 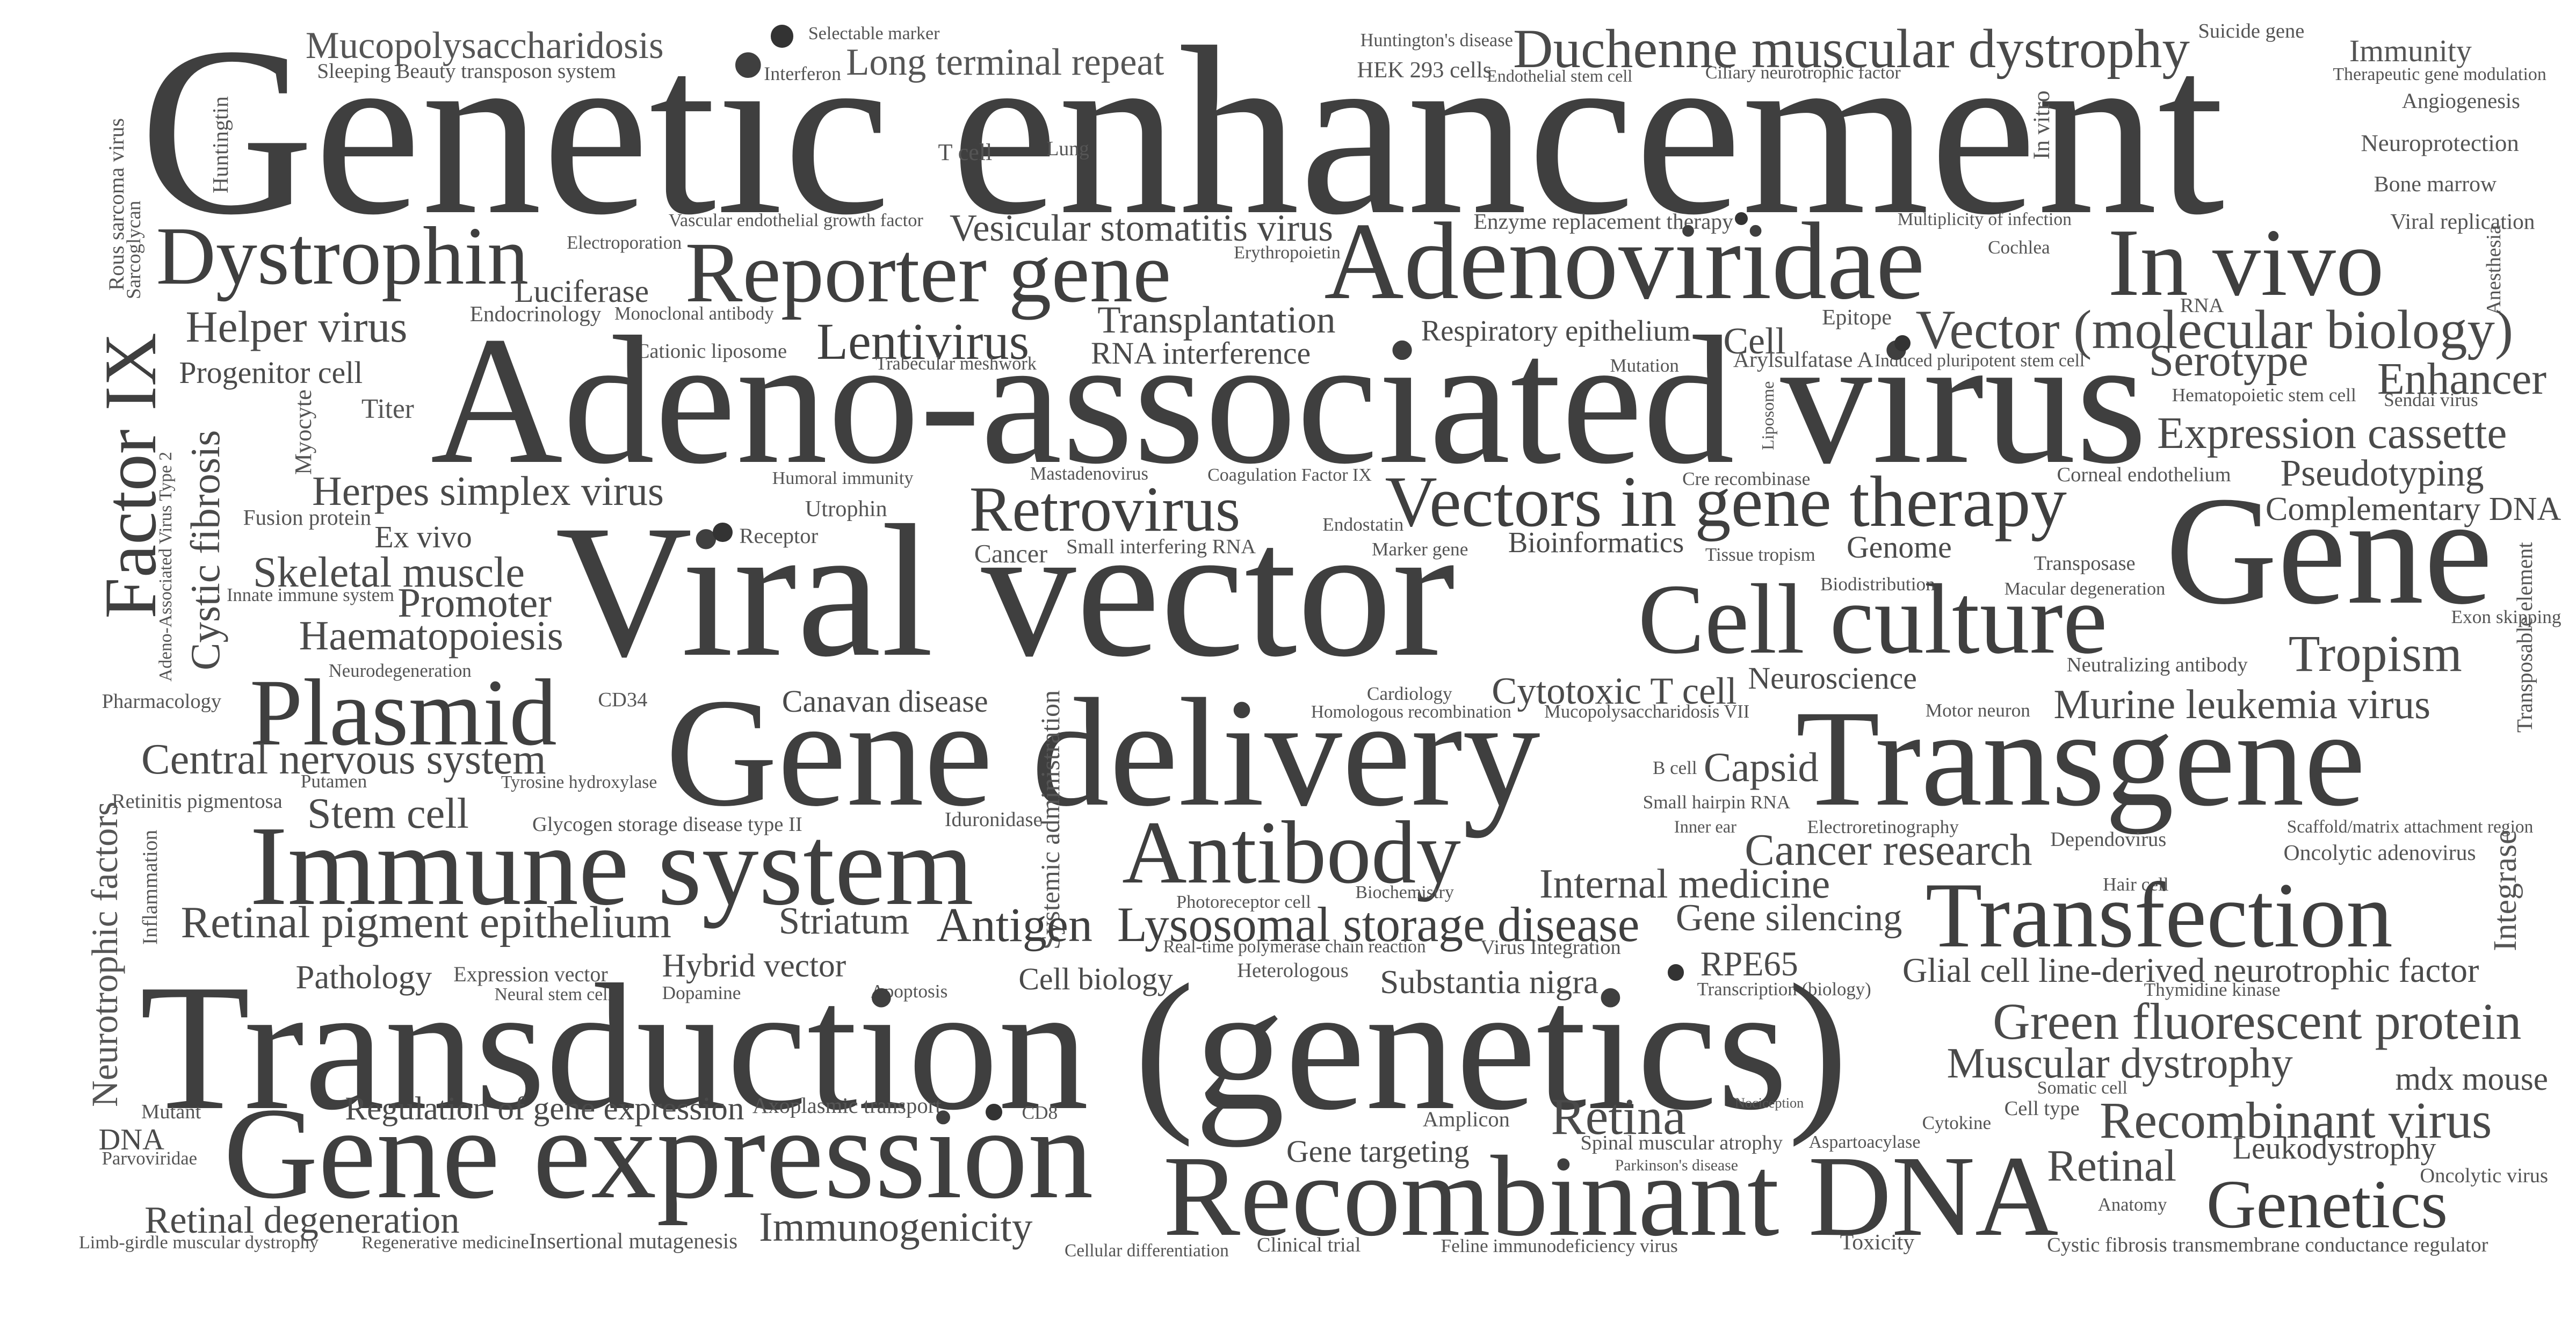 I want to click on word-rpe65: RPE65, so click(x=1749, y=964).